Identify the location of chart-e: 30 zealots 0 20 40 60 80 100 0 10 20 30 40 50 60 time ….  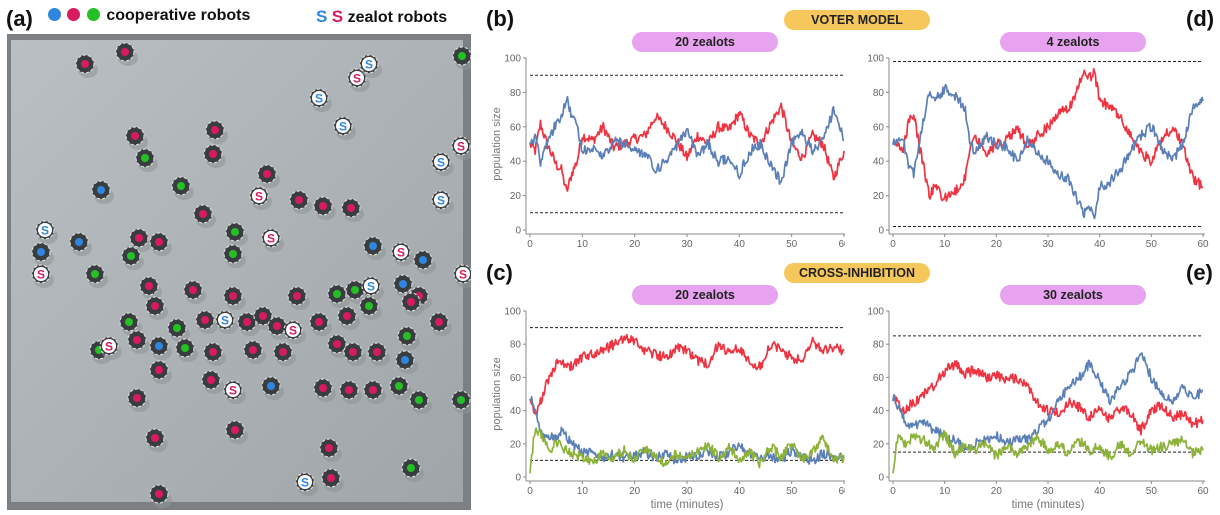
(1038, 398).